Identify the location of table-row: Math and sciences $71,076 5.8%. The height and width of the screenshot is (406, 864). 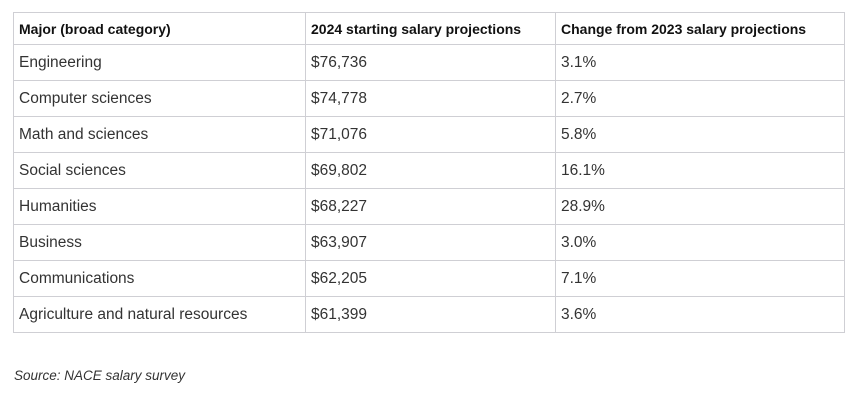
(429, 134).